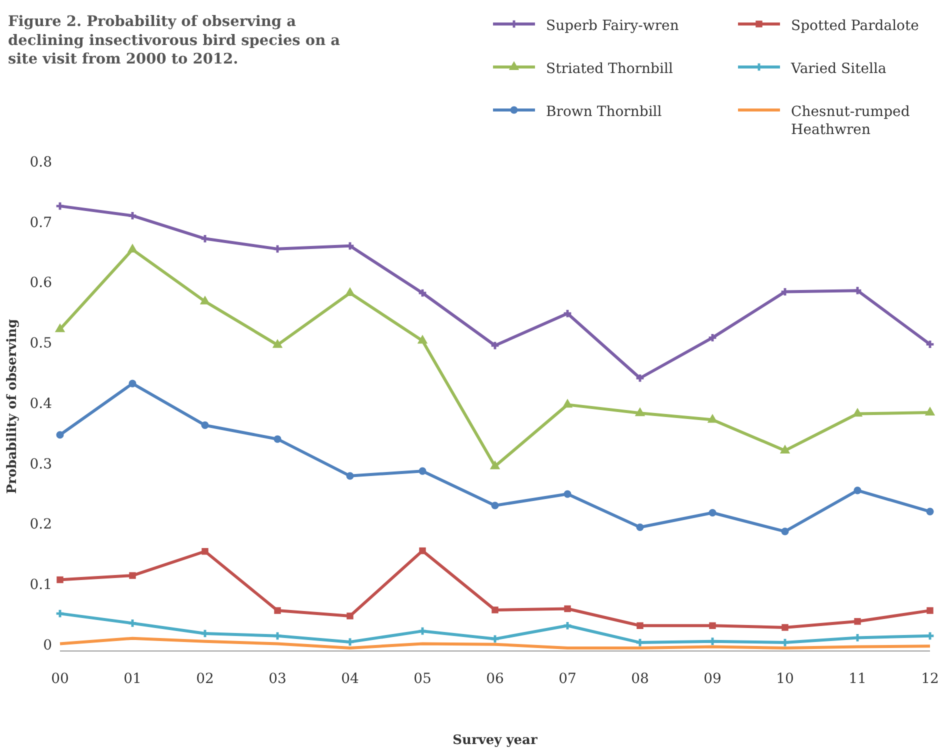 This screenshot has height=749, width=945. I want to click on legend-label: Superb Fairy-wren, so click(612, 26).